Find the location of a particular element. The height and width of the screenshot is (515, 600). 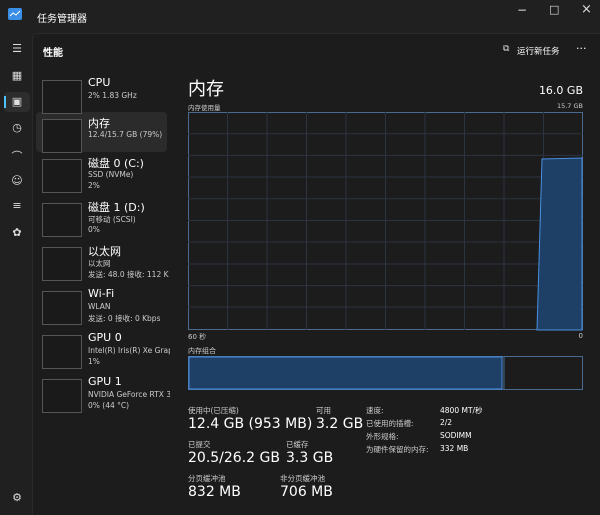

page-title: 性能 is located at coordinates (53, 53).